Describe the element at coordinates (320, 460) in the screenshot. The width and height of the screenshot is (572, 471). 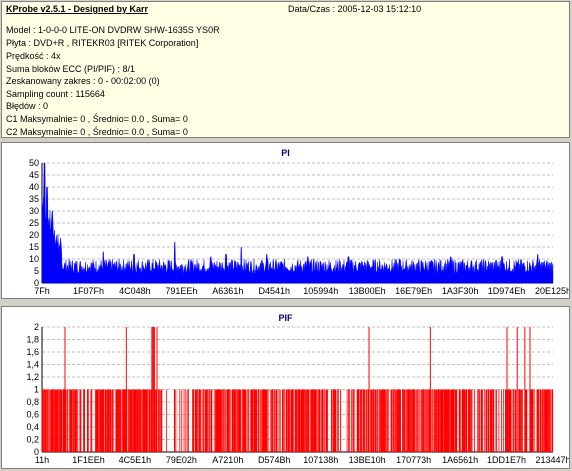
I see `x-tick-label: 107138h` at that location.